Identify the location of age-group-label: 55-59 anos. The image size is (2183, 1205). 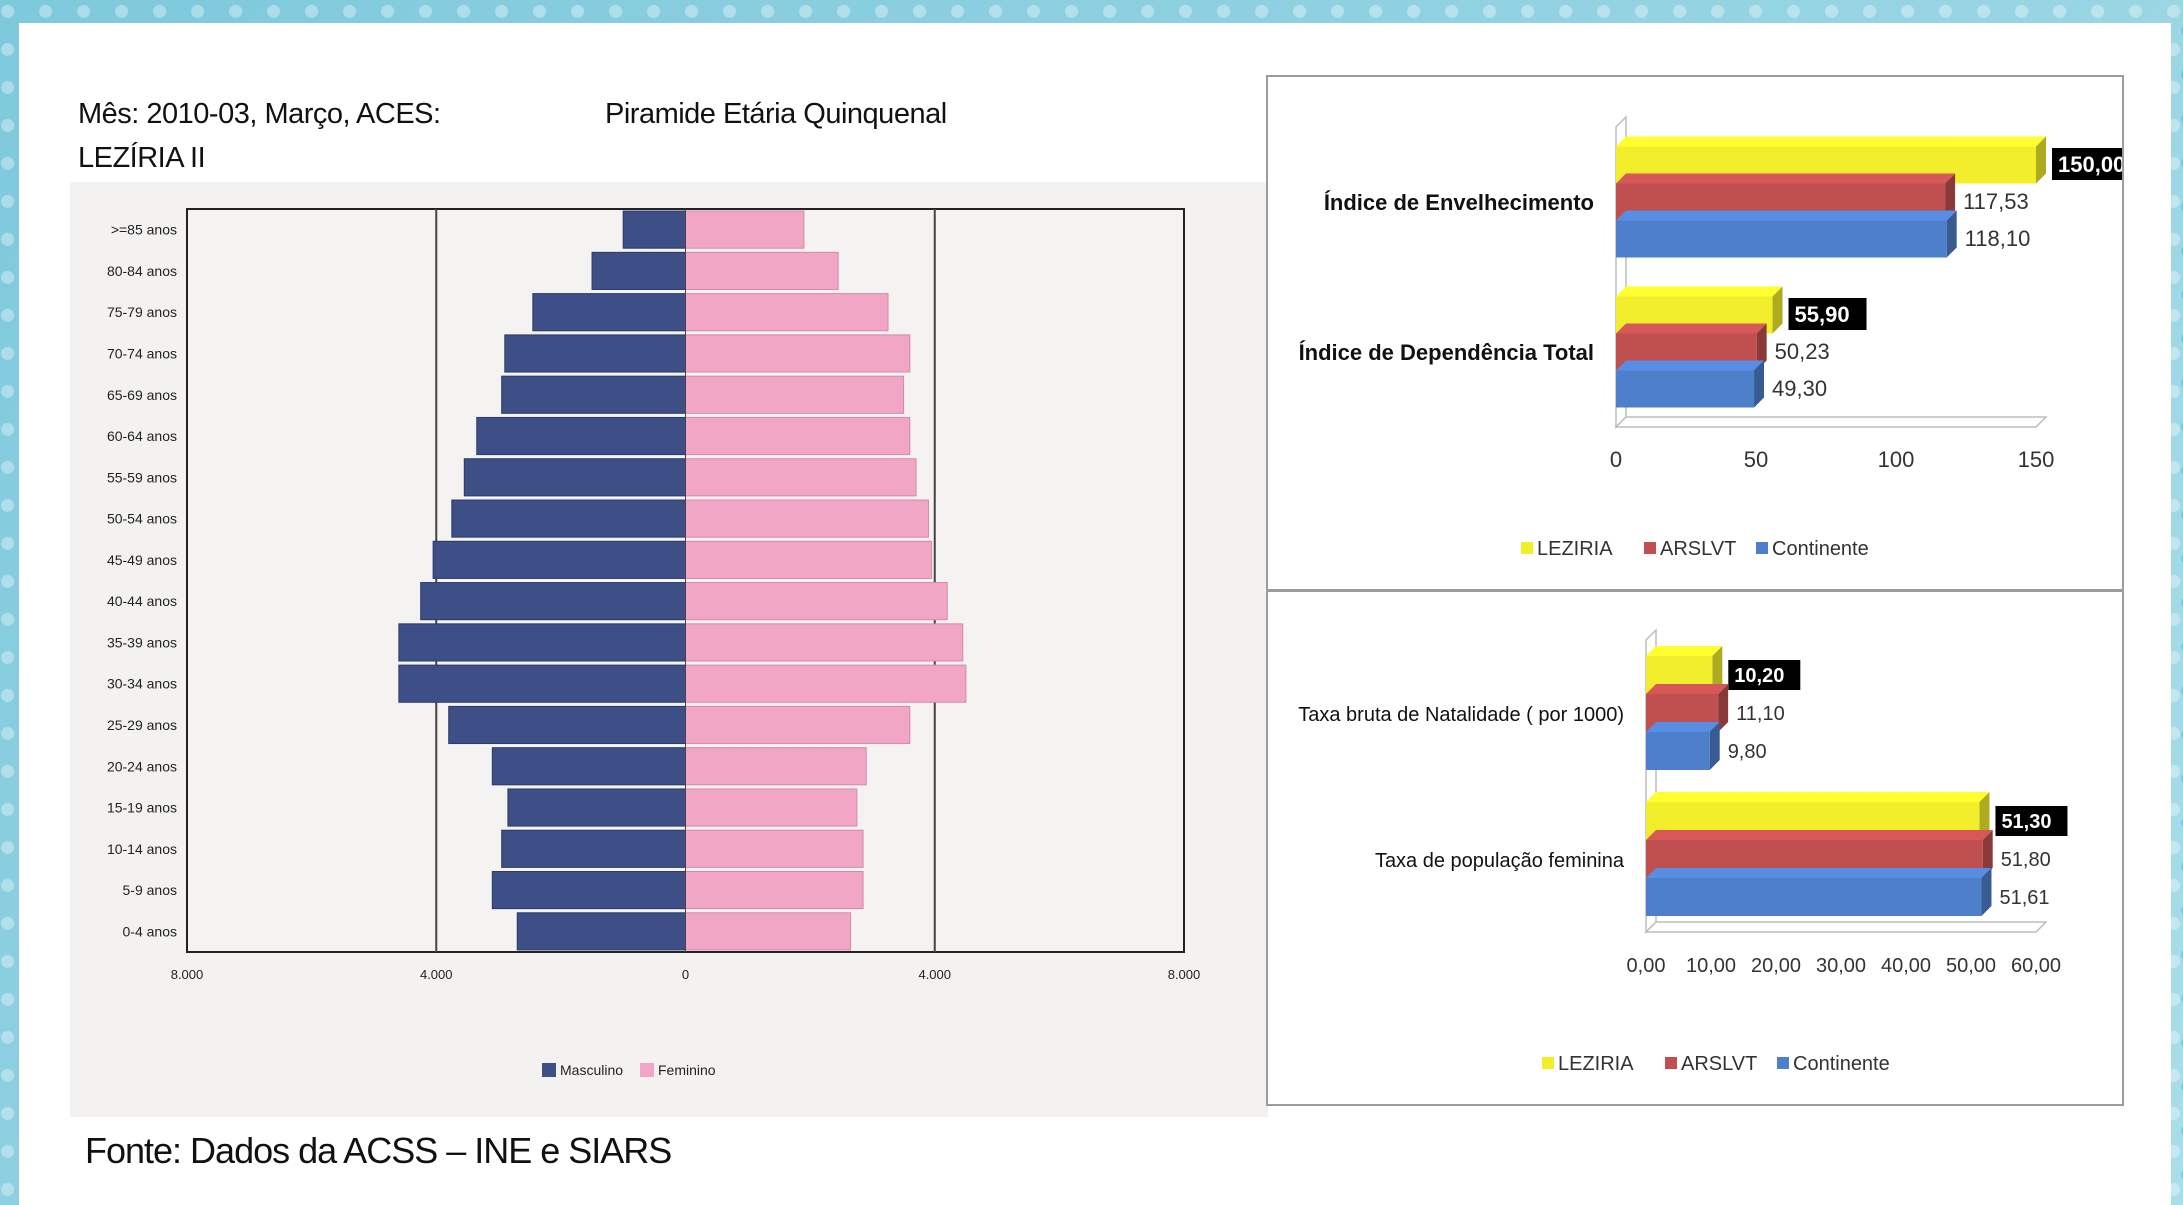
(142, 477).